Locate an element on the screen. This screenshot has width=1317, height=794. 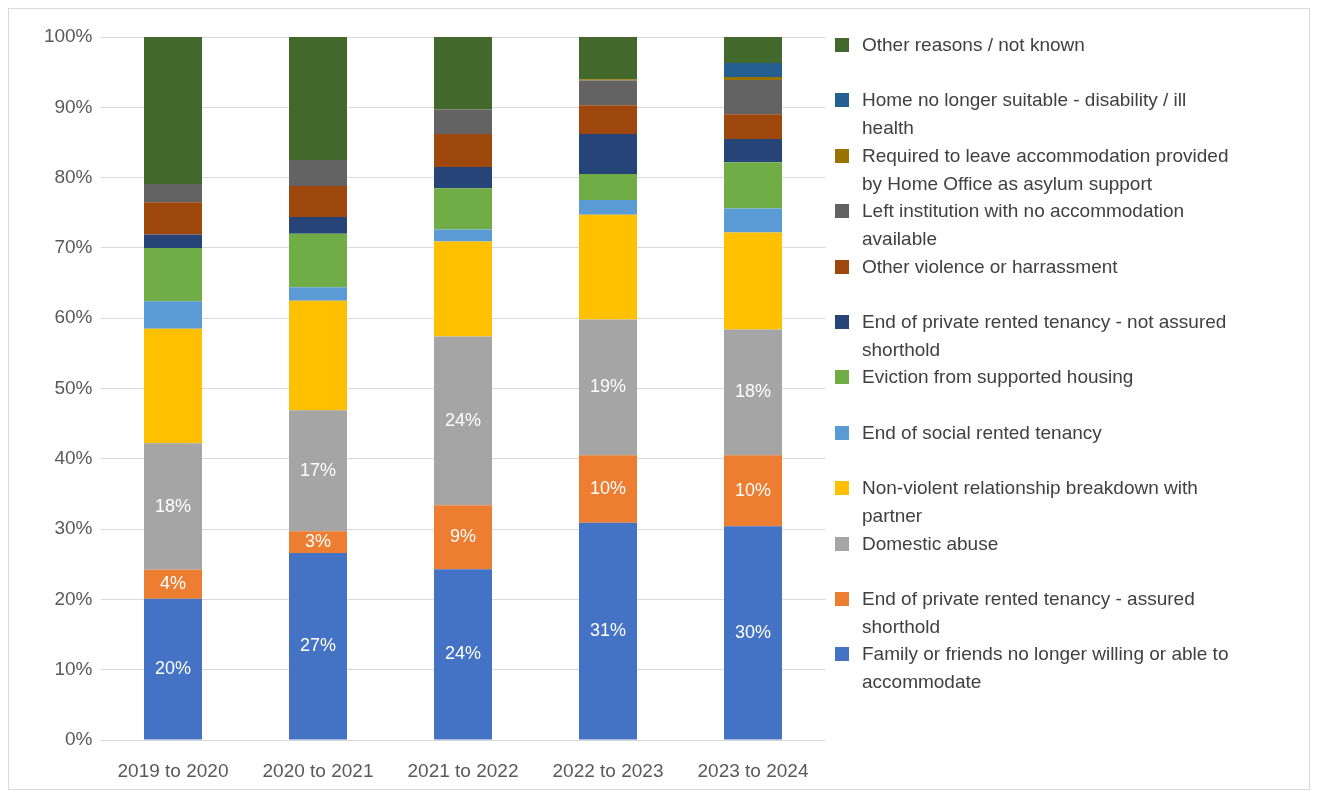
y-tick-label: 70% is located at coordinates (73, 247).